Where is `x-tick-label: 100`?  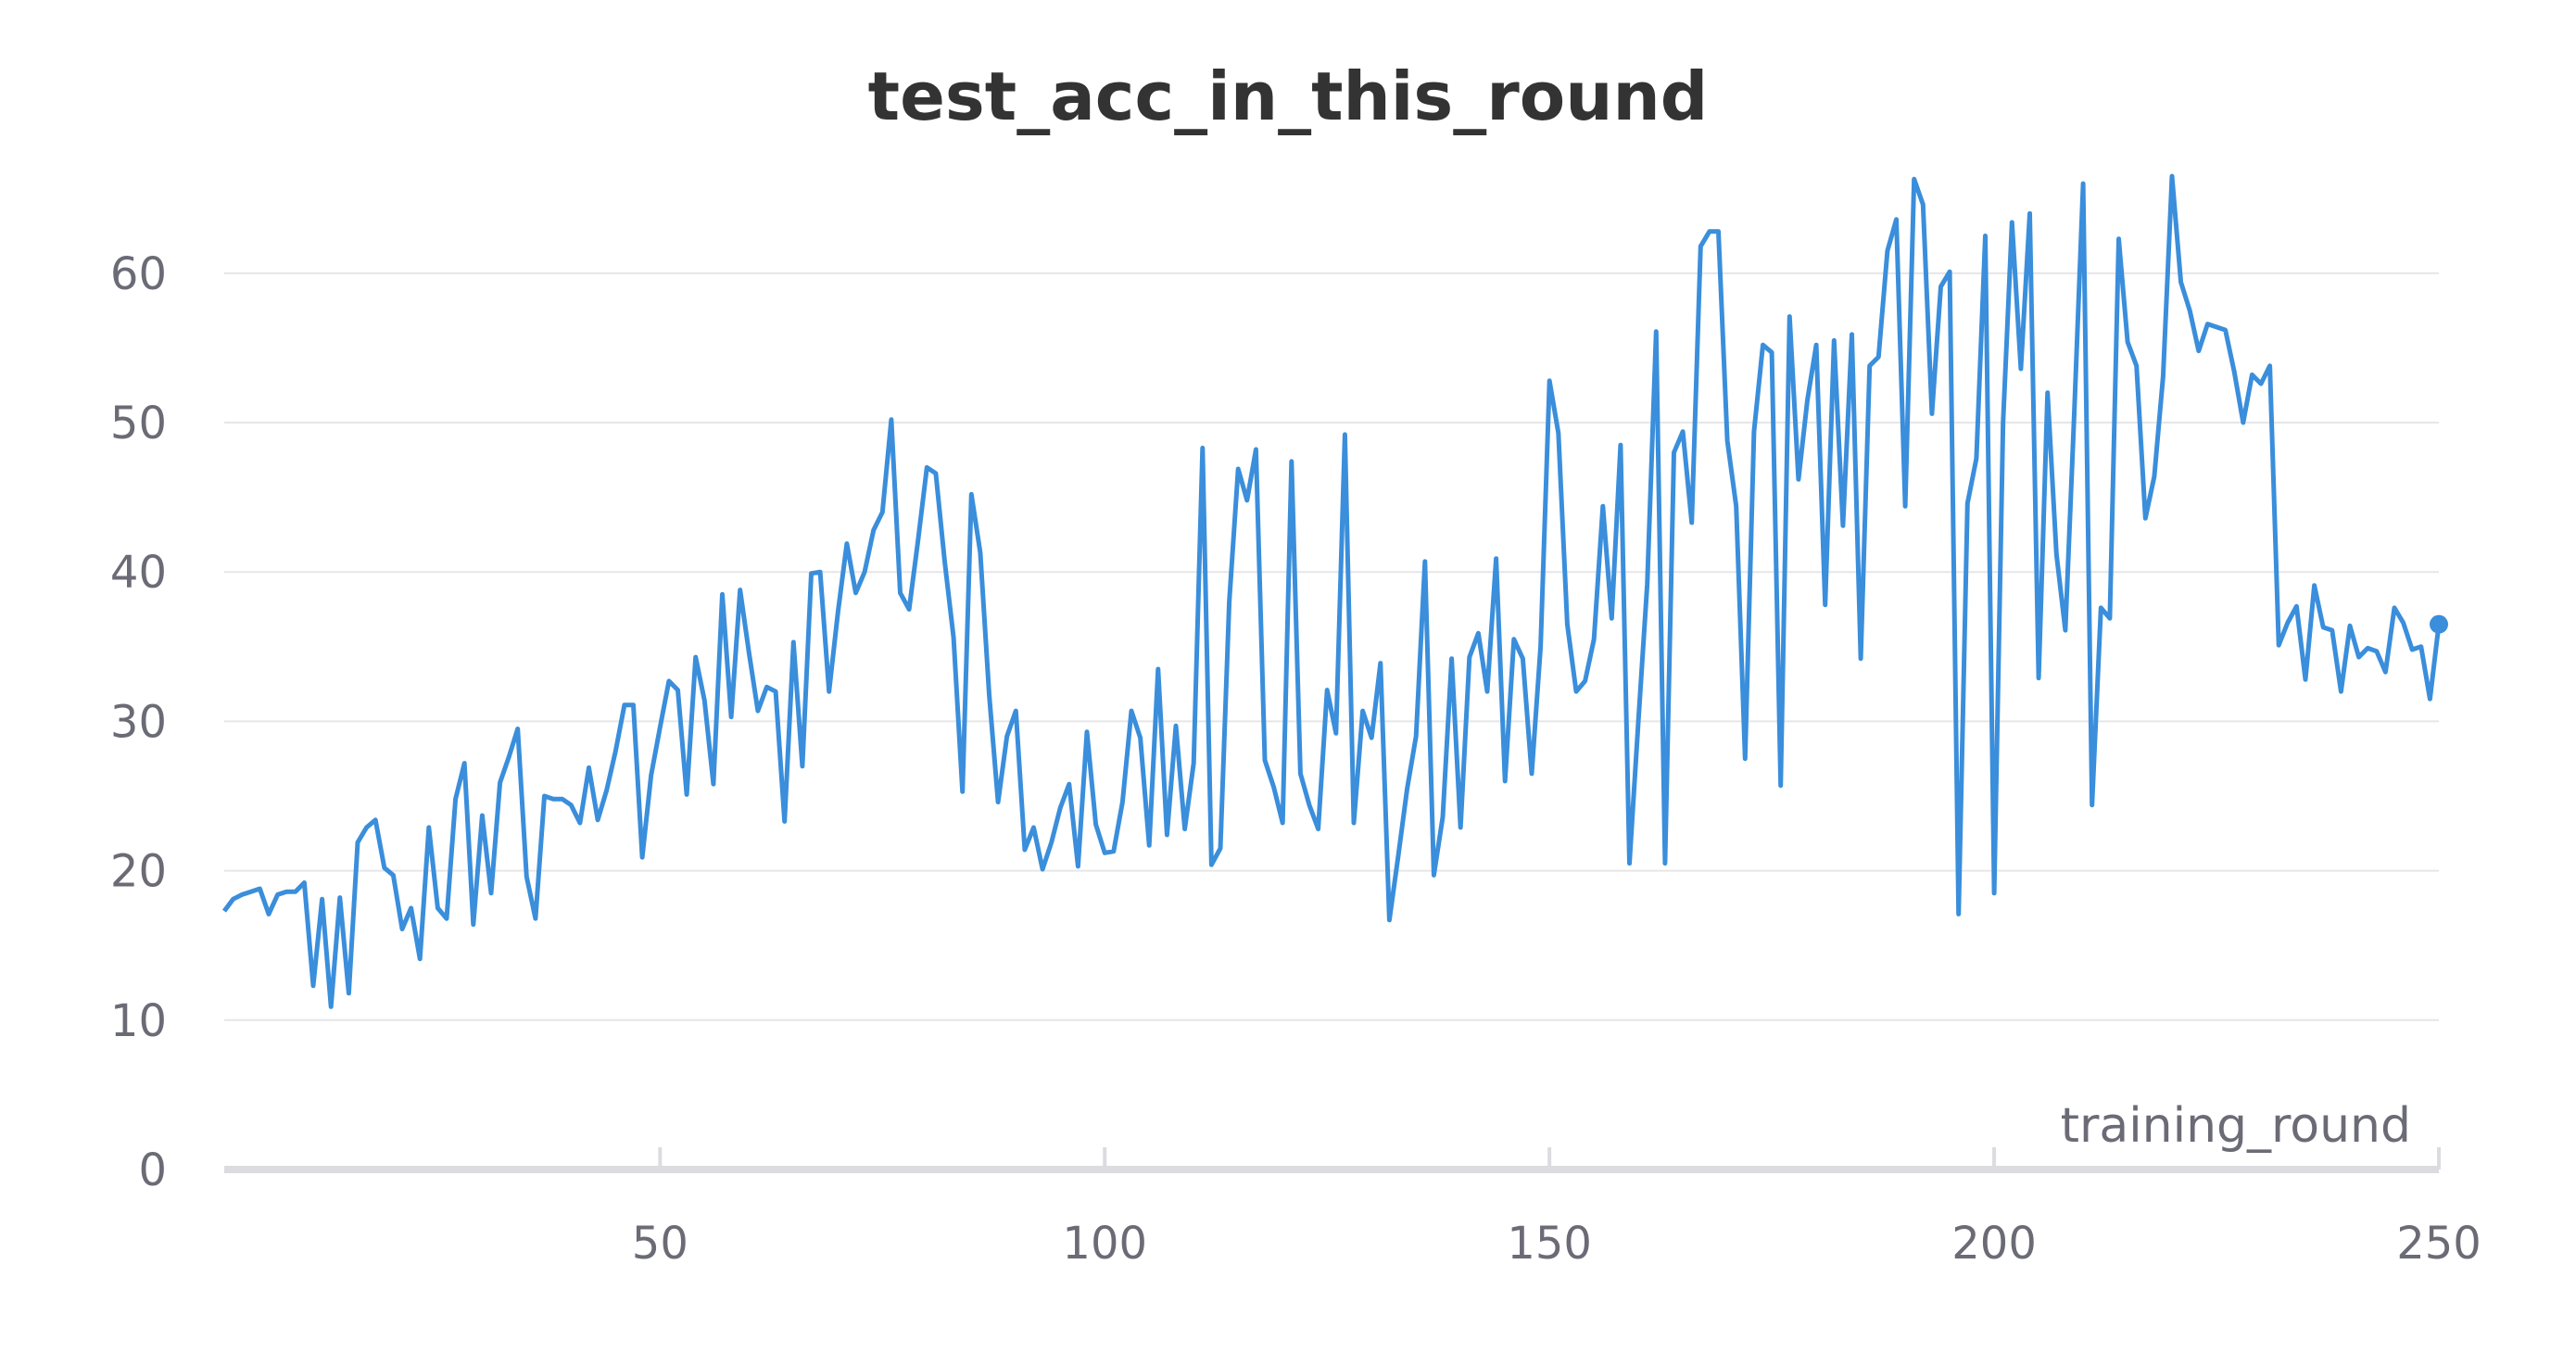 x-tick-label: 100 is located at coordinates (1104, 1244).